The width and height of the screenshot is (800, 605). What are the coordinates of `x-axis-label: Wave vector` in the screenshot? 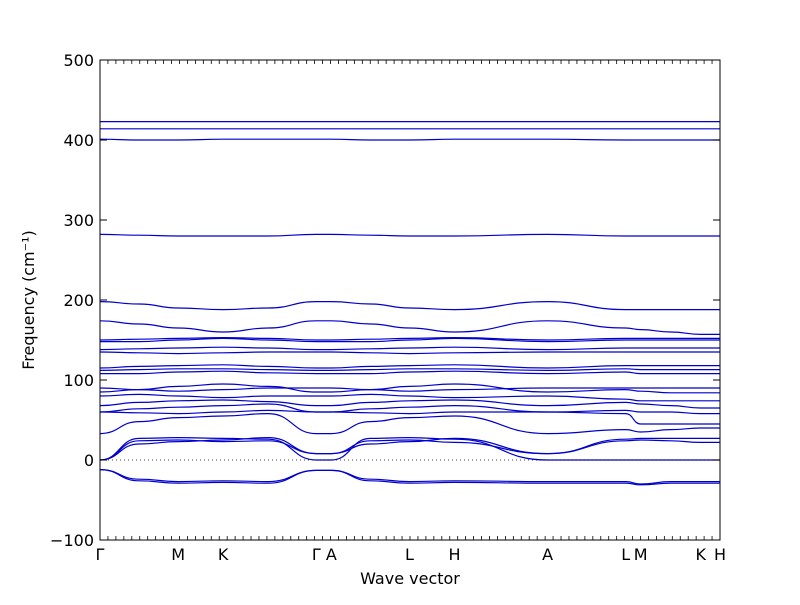 It's located at (410, 578).